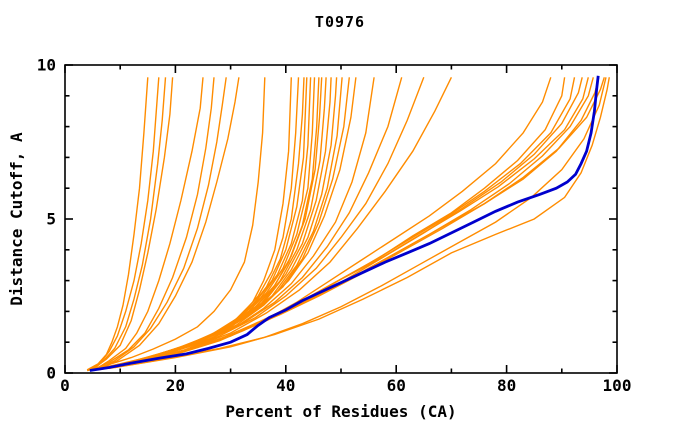 Image resolution: width=680 pixels, height=440 pixels. I want to click on x-axis-label: Percent of Residues (CA), so click(341, 411).